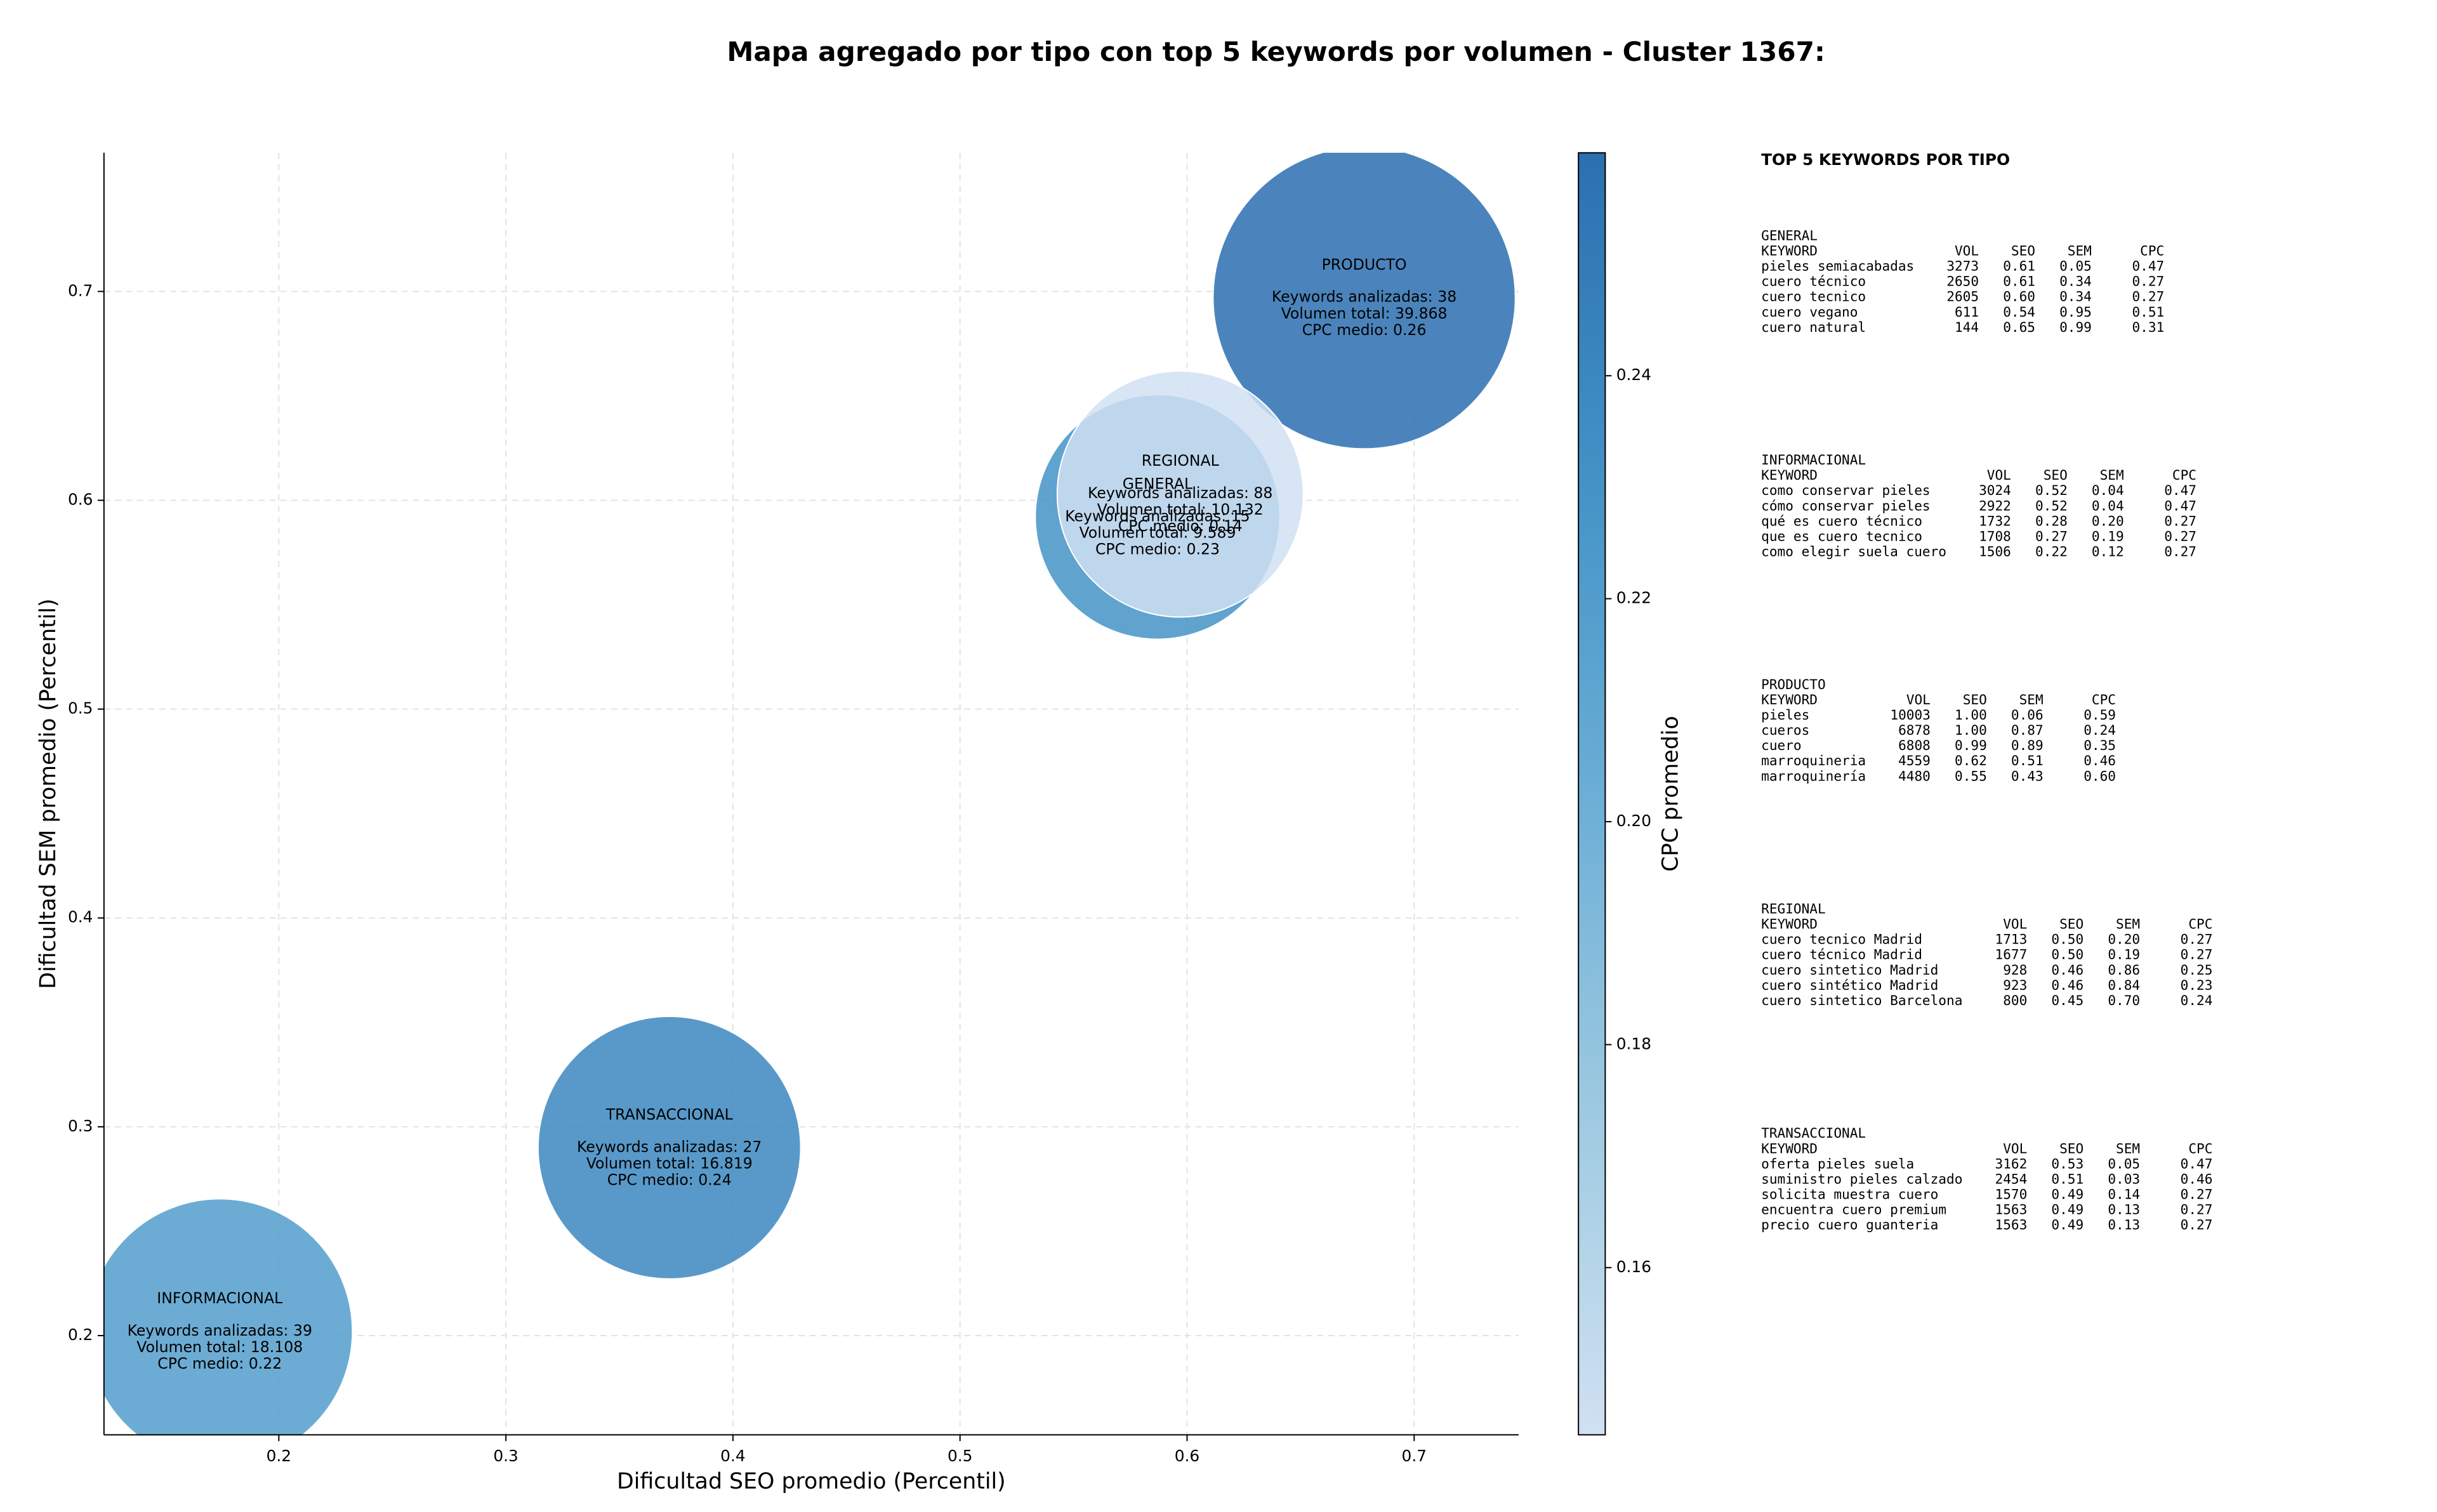  I want to click on table-cell: 0.55, so click(1971, 776).